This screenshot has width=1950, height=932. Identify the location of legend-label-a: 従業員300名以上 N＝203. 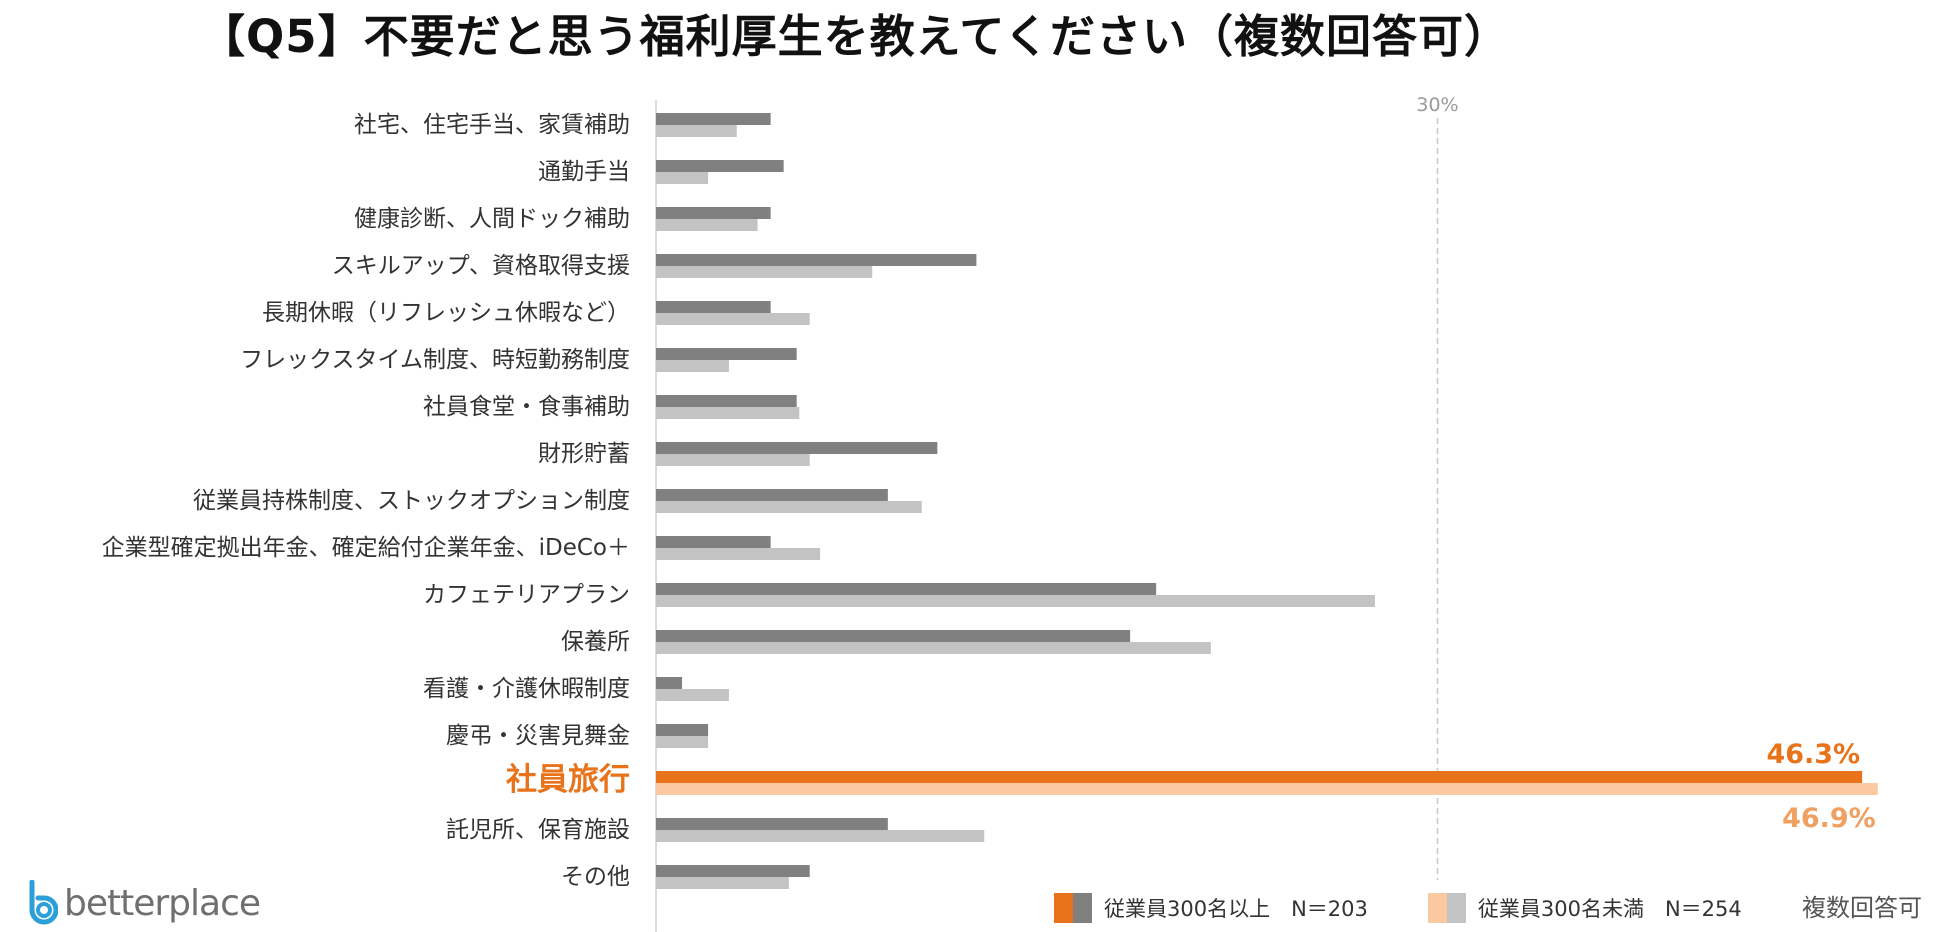
(1236, 909).